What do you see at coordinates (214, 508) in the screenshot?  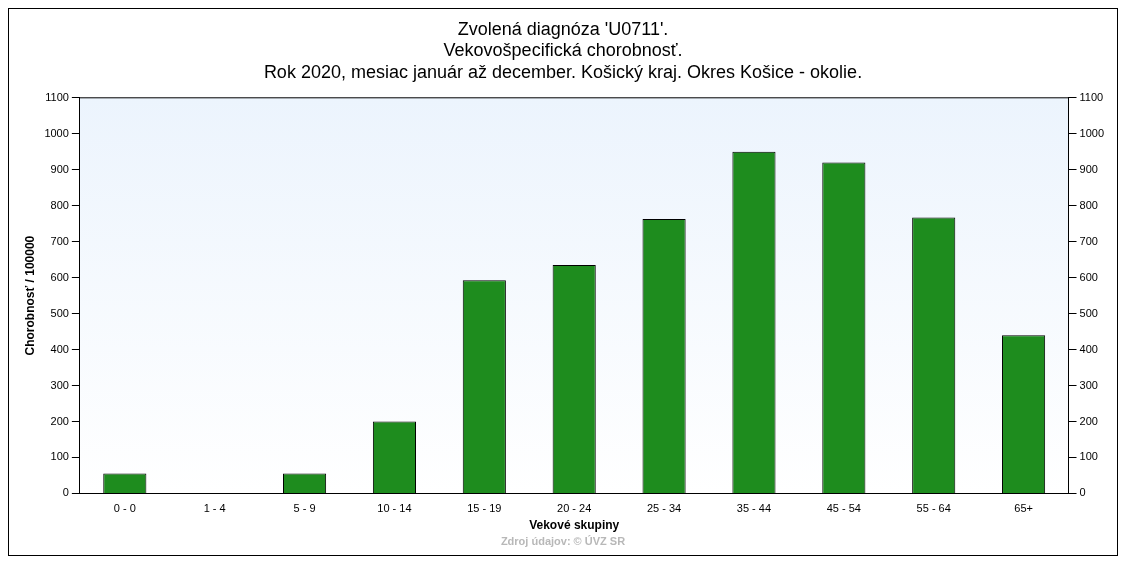 I see `x-tick-label: 1 - 4` at bounding box center [214, 508].